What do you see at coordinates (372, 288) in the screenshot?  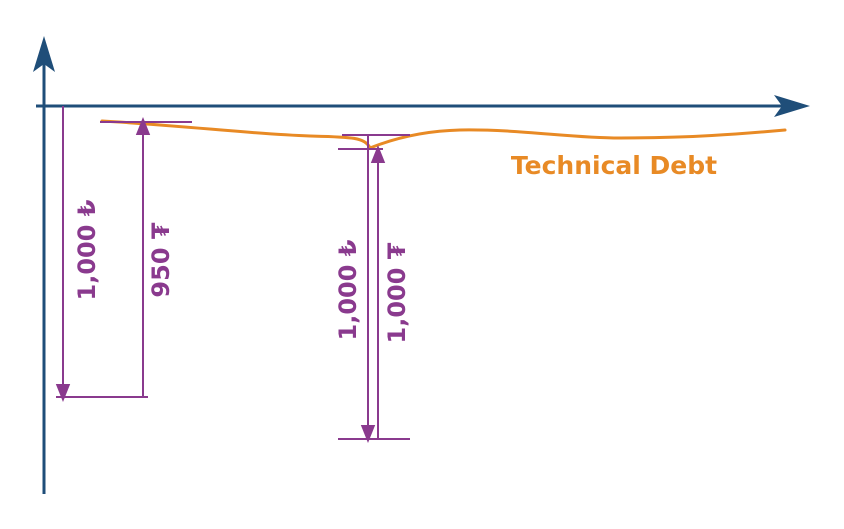 I see `middle-dimension-group: 1,000 ₺ 1,000 ₮` at bounding box center [372, 288].